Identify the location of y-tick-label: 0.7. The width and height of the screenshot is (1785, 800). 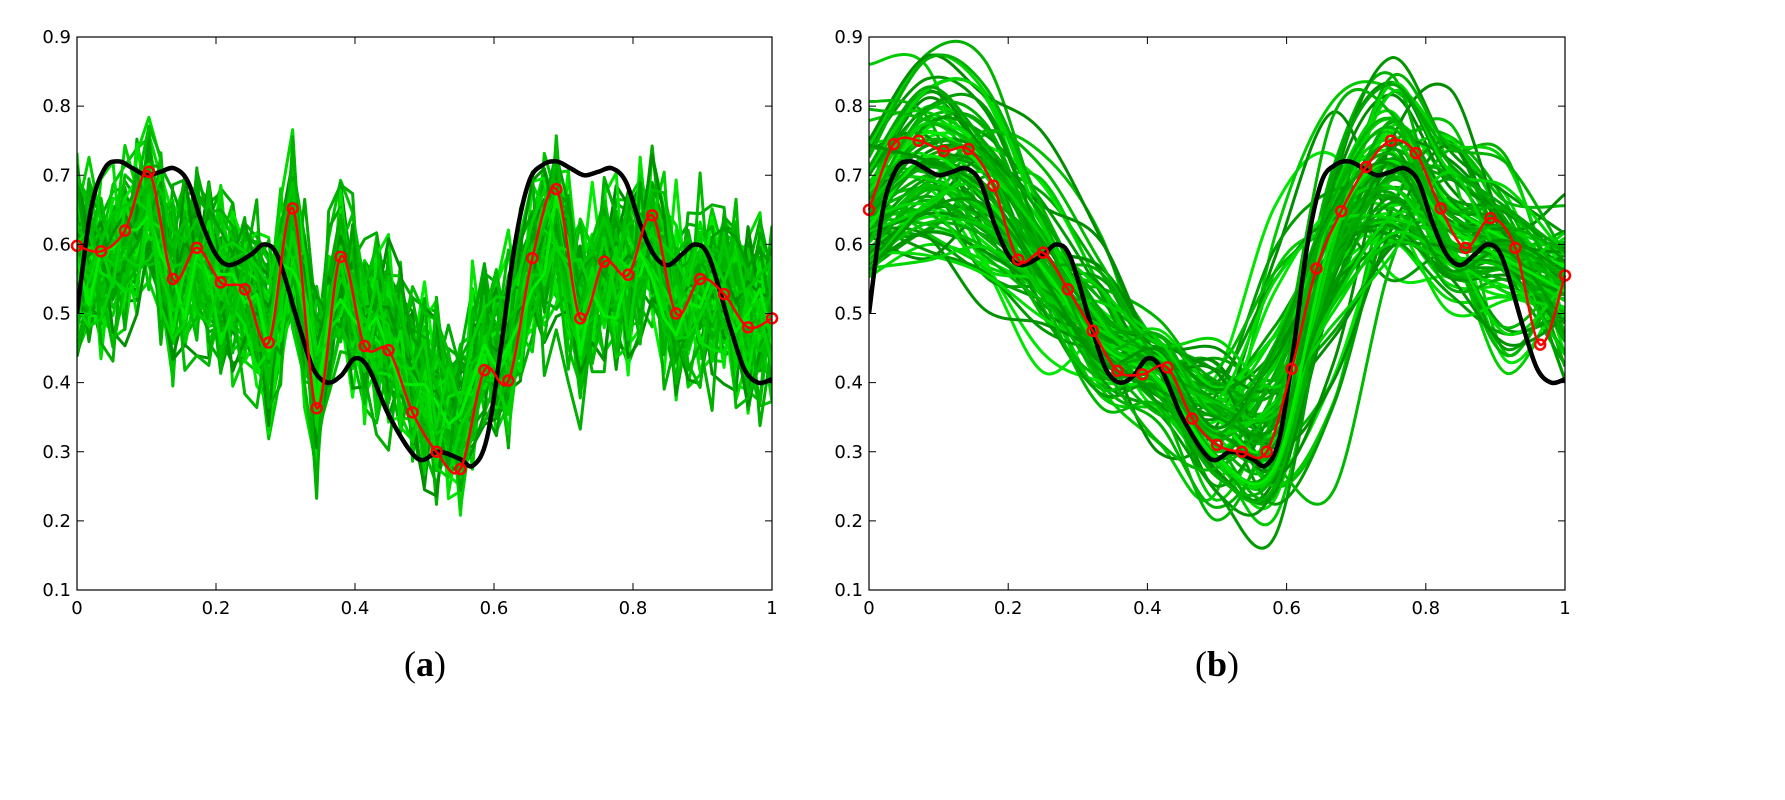
(56, 175).